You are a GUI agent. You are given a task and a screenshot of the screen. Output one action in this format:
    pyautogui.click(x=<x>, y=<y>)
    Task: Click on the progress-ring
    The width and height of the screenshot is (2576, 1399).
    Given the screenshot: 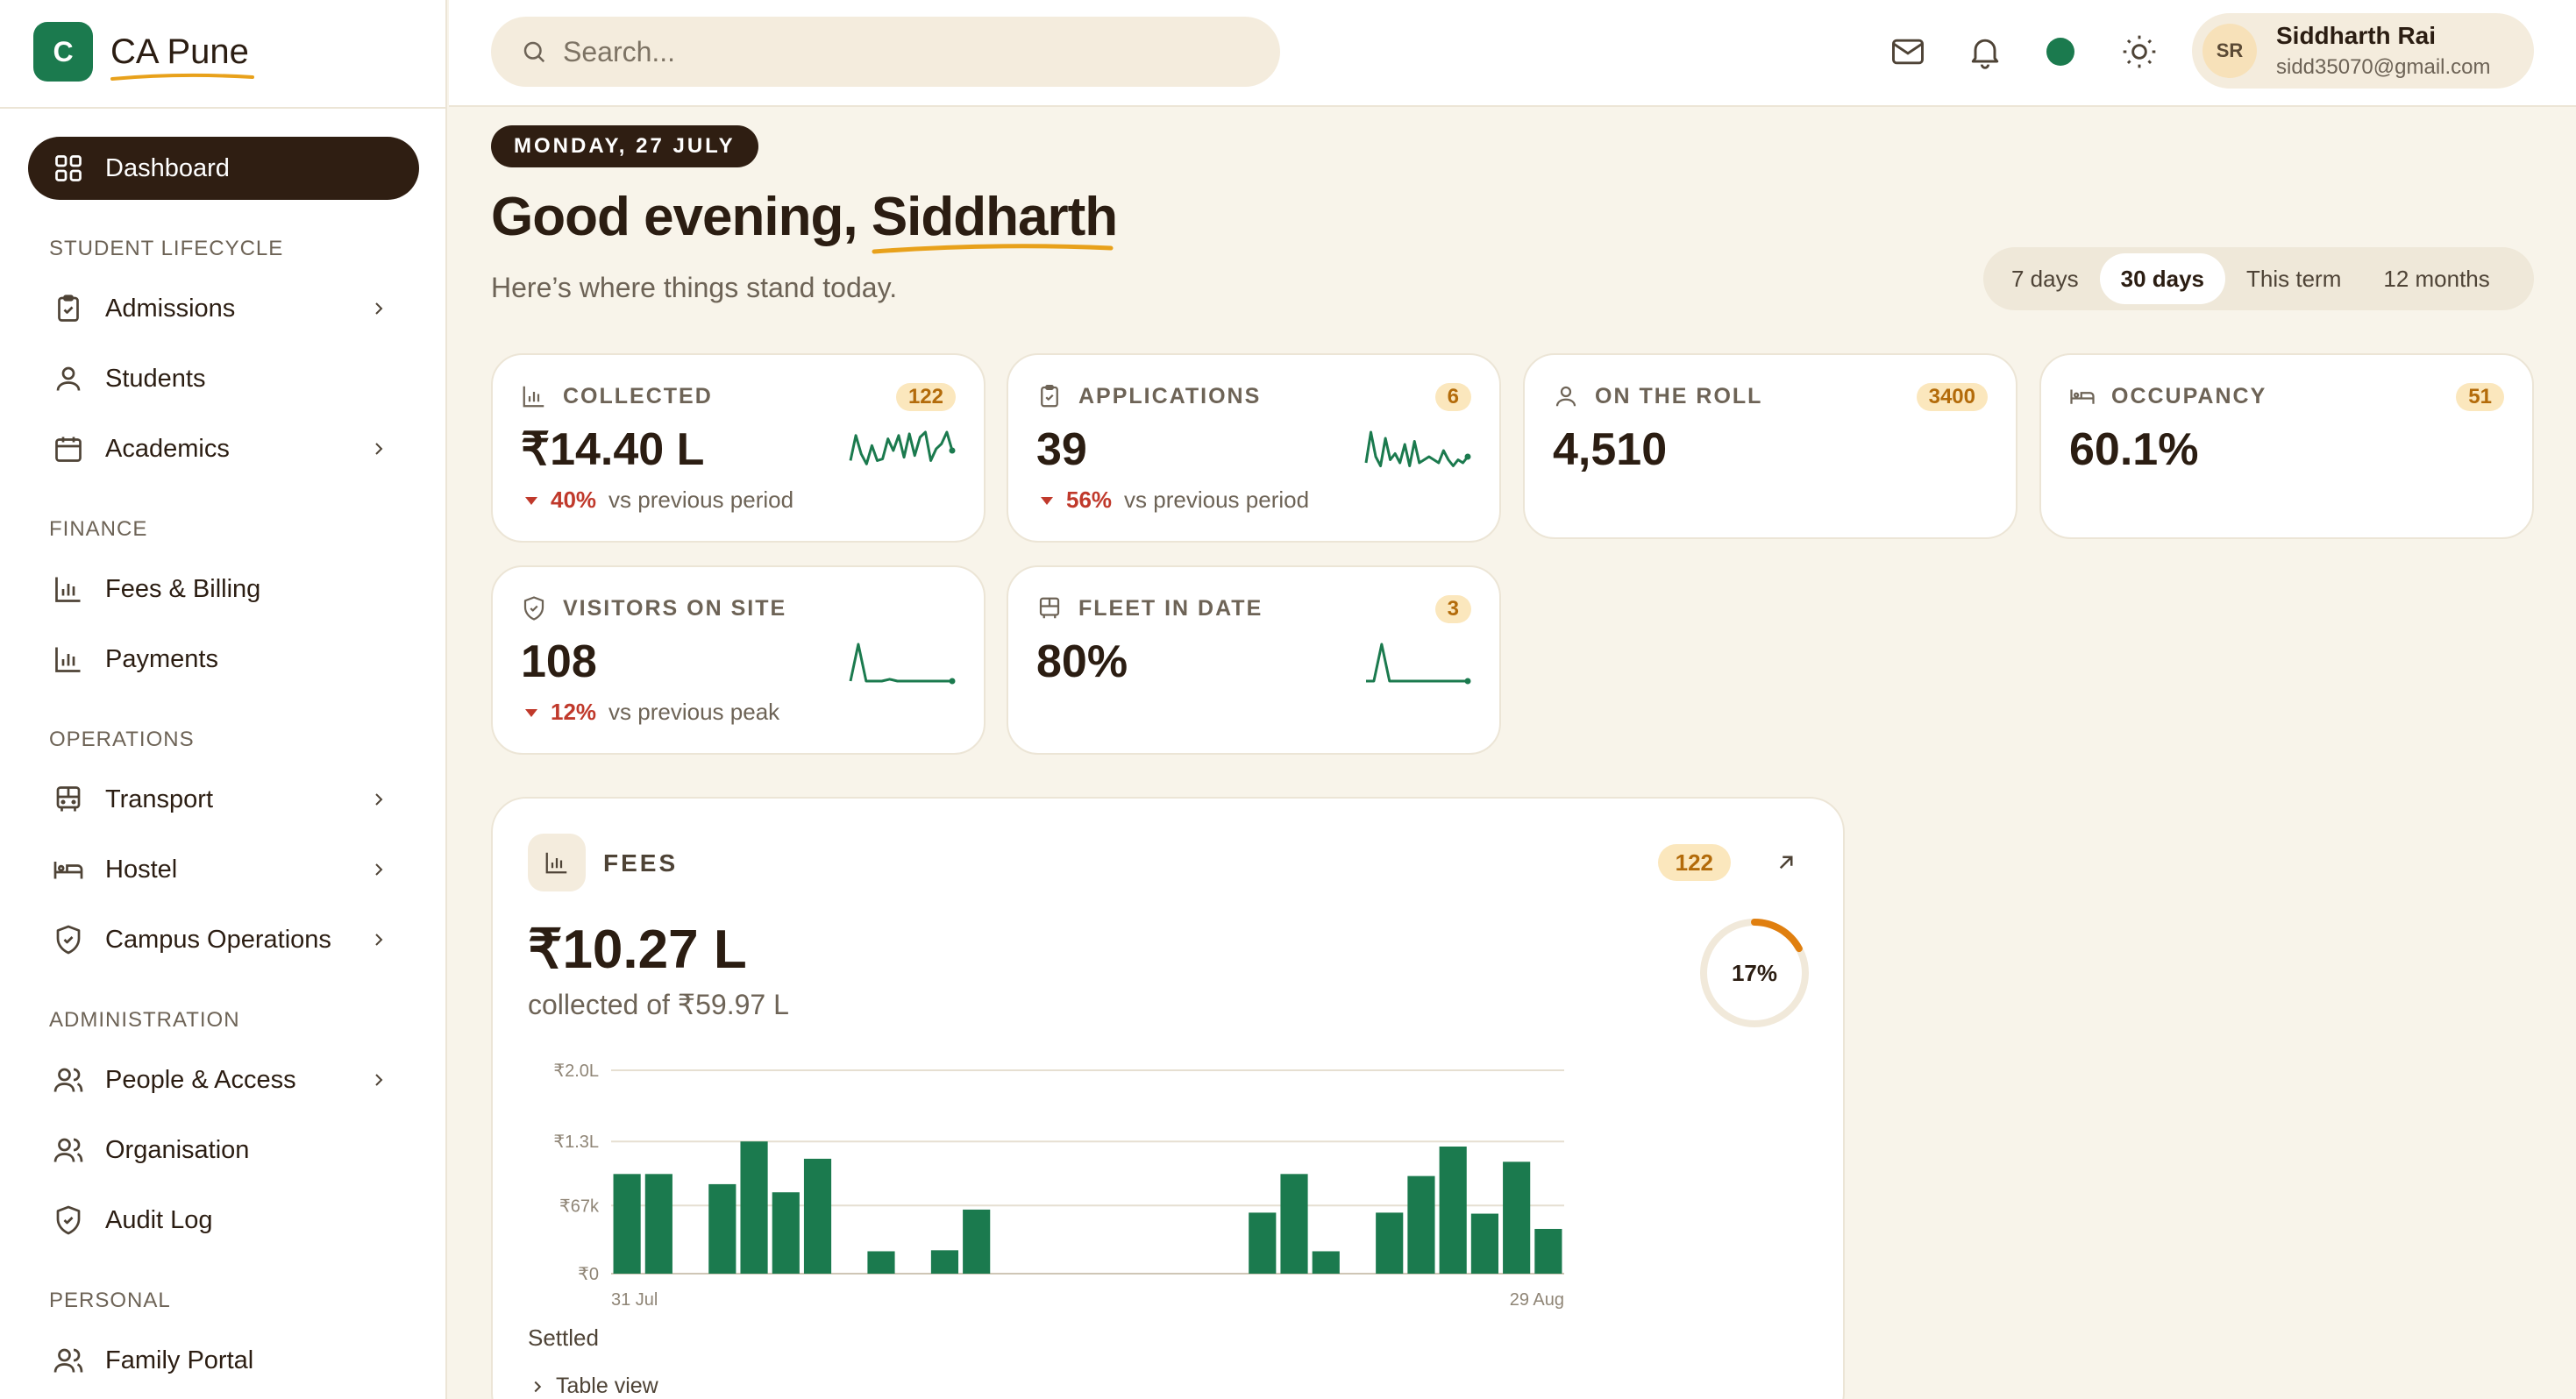 What is the action you would take?
    pyautogui.click(x=1754, y=973)
    